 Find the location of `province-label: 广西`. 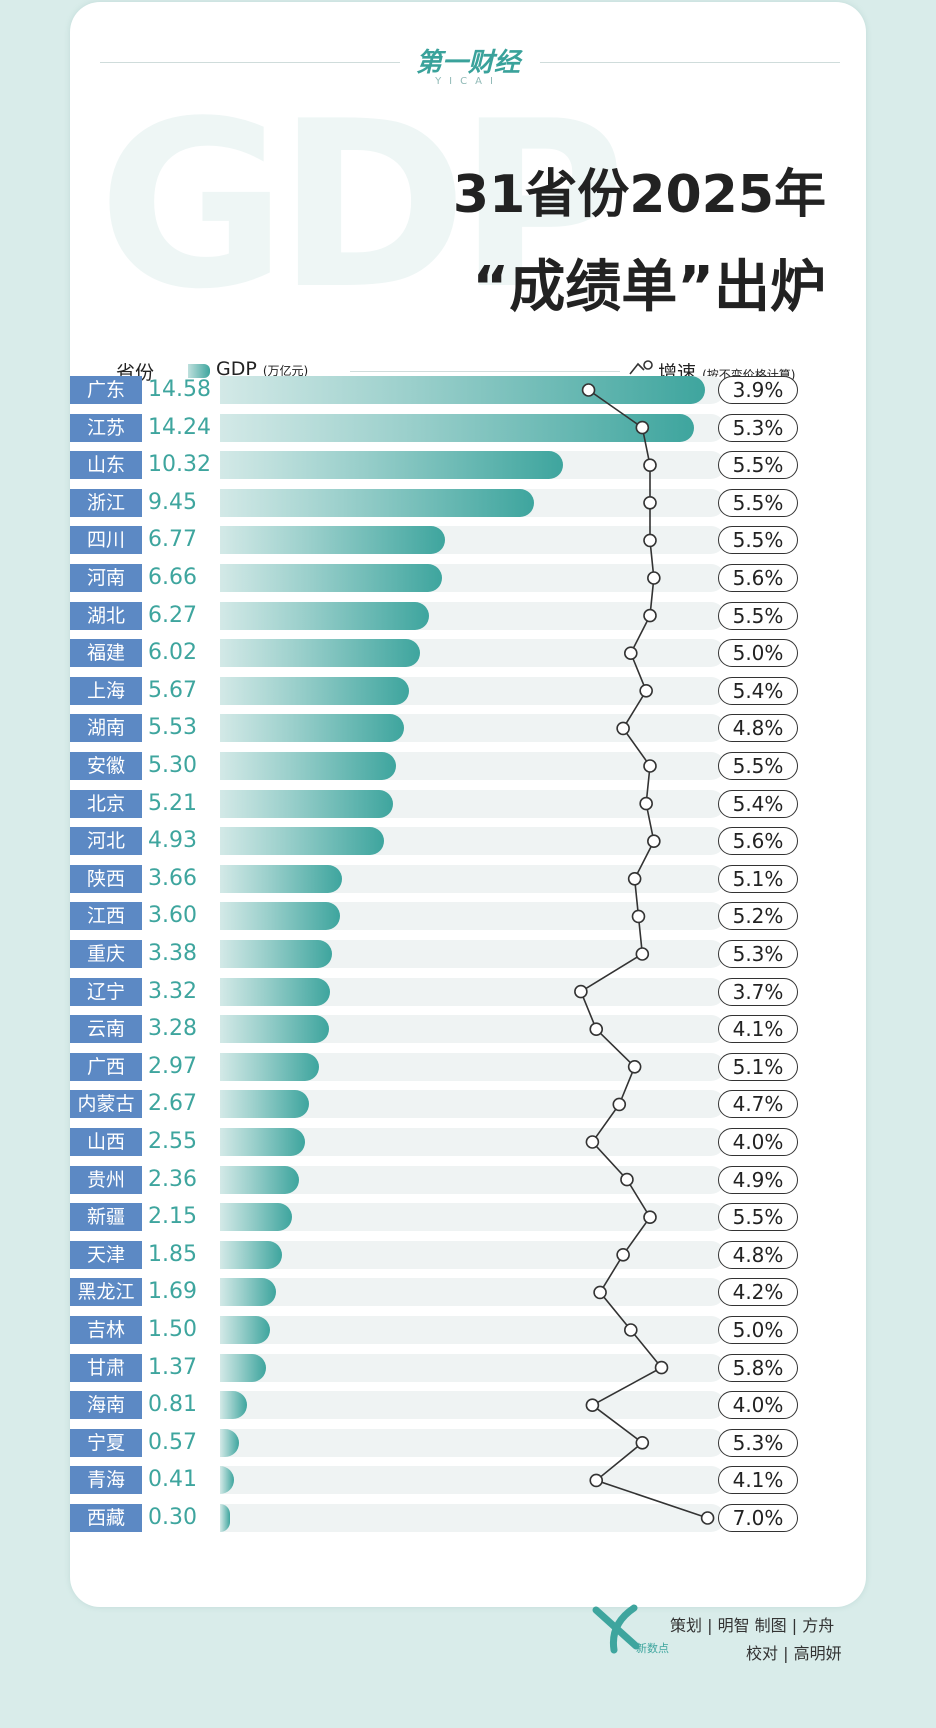

province-label: 广西 is located at coordinates (106, 1066).